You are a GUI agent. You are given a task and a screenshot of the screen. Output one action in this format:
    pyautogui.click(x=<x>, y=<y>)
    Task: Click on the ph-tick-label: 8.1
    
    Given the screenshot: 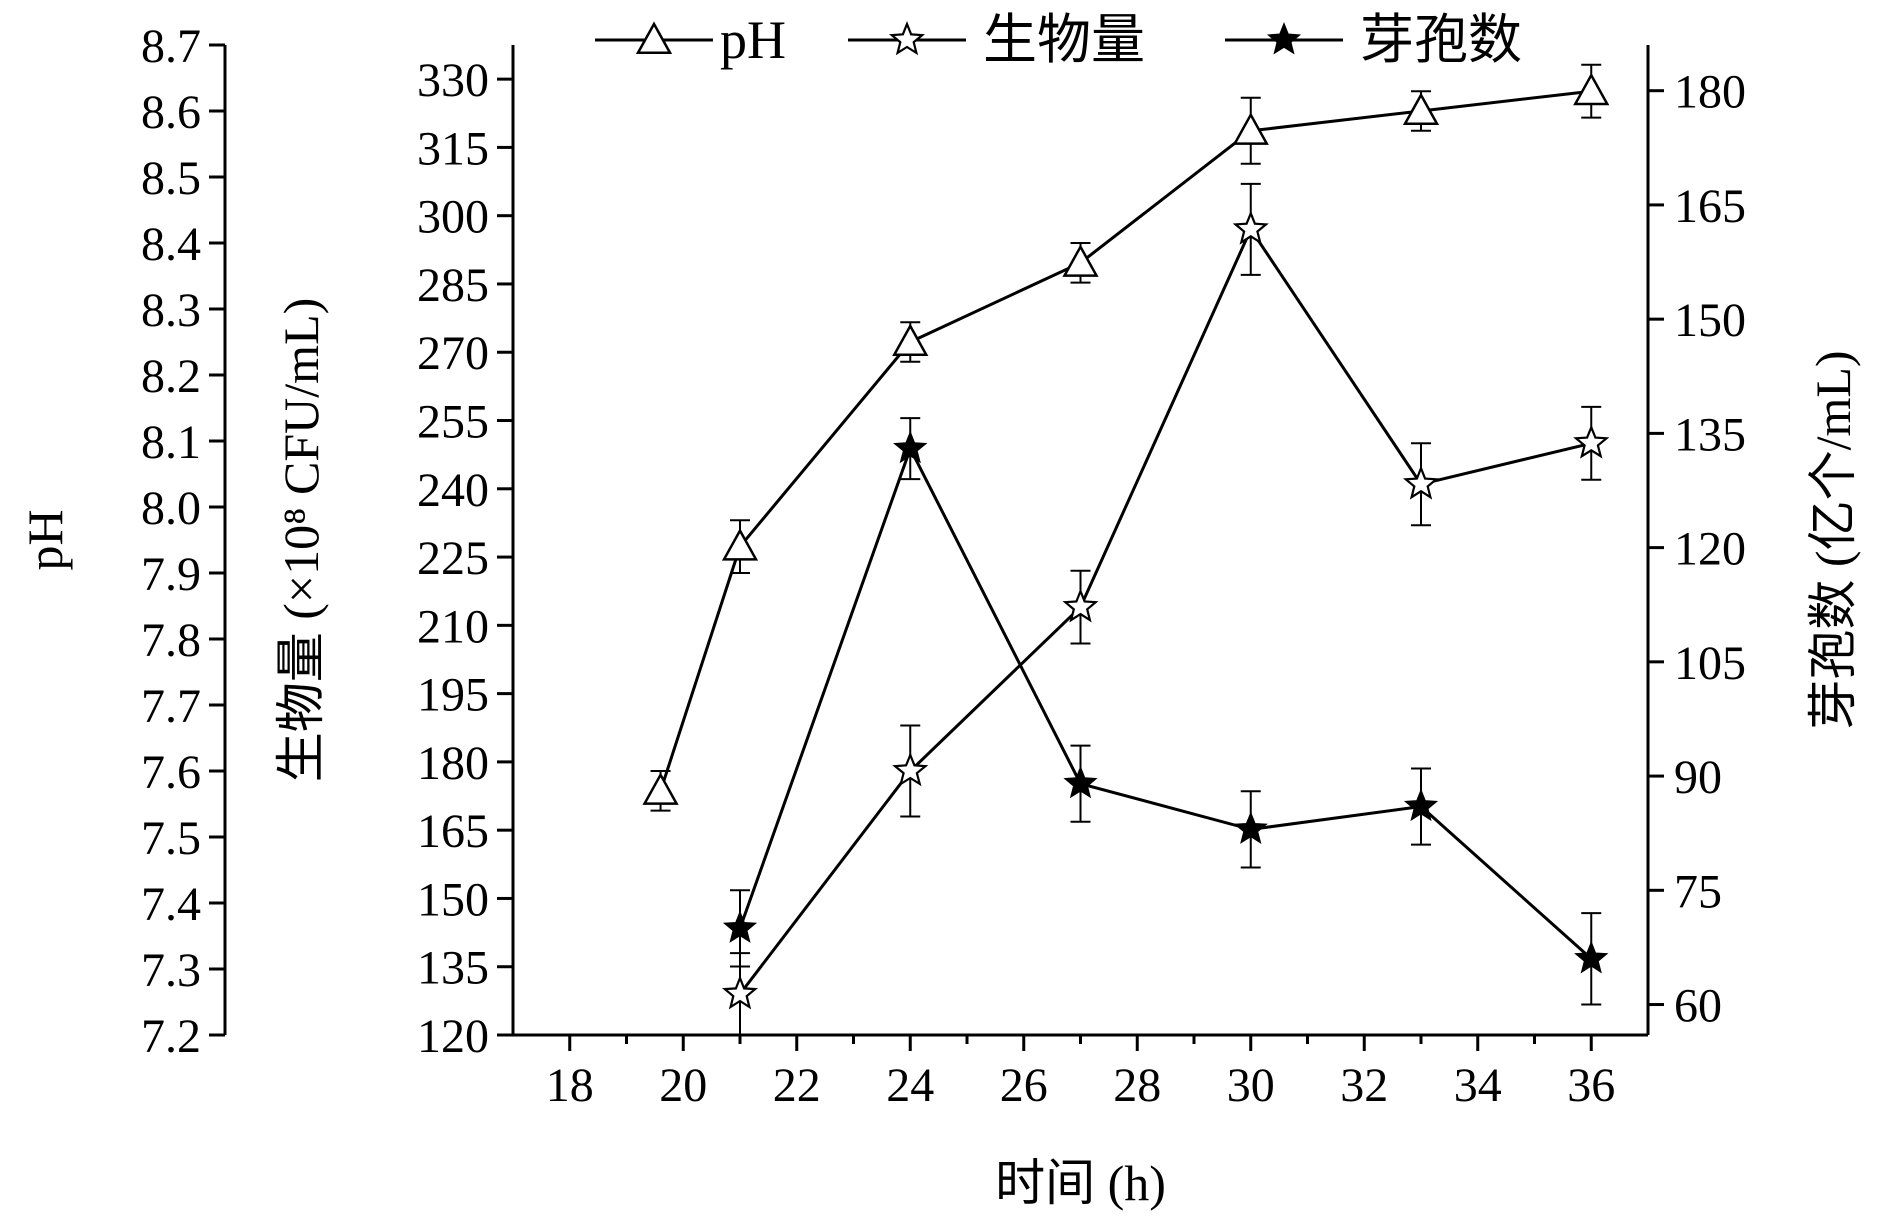 What is the action you would take?
    pyautogui.click(x=171, y=442)
    